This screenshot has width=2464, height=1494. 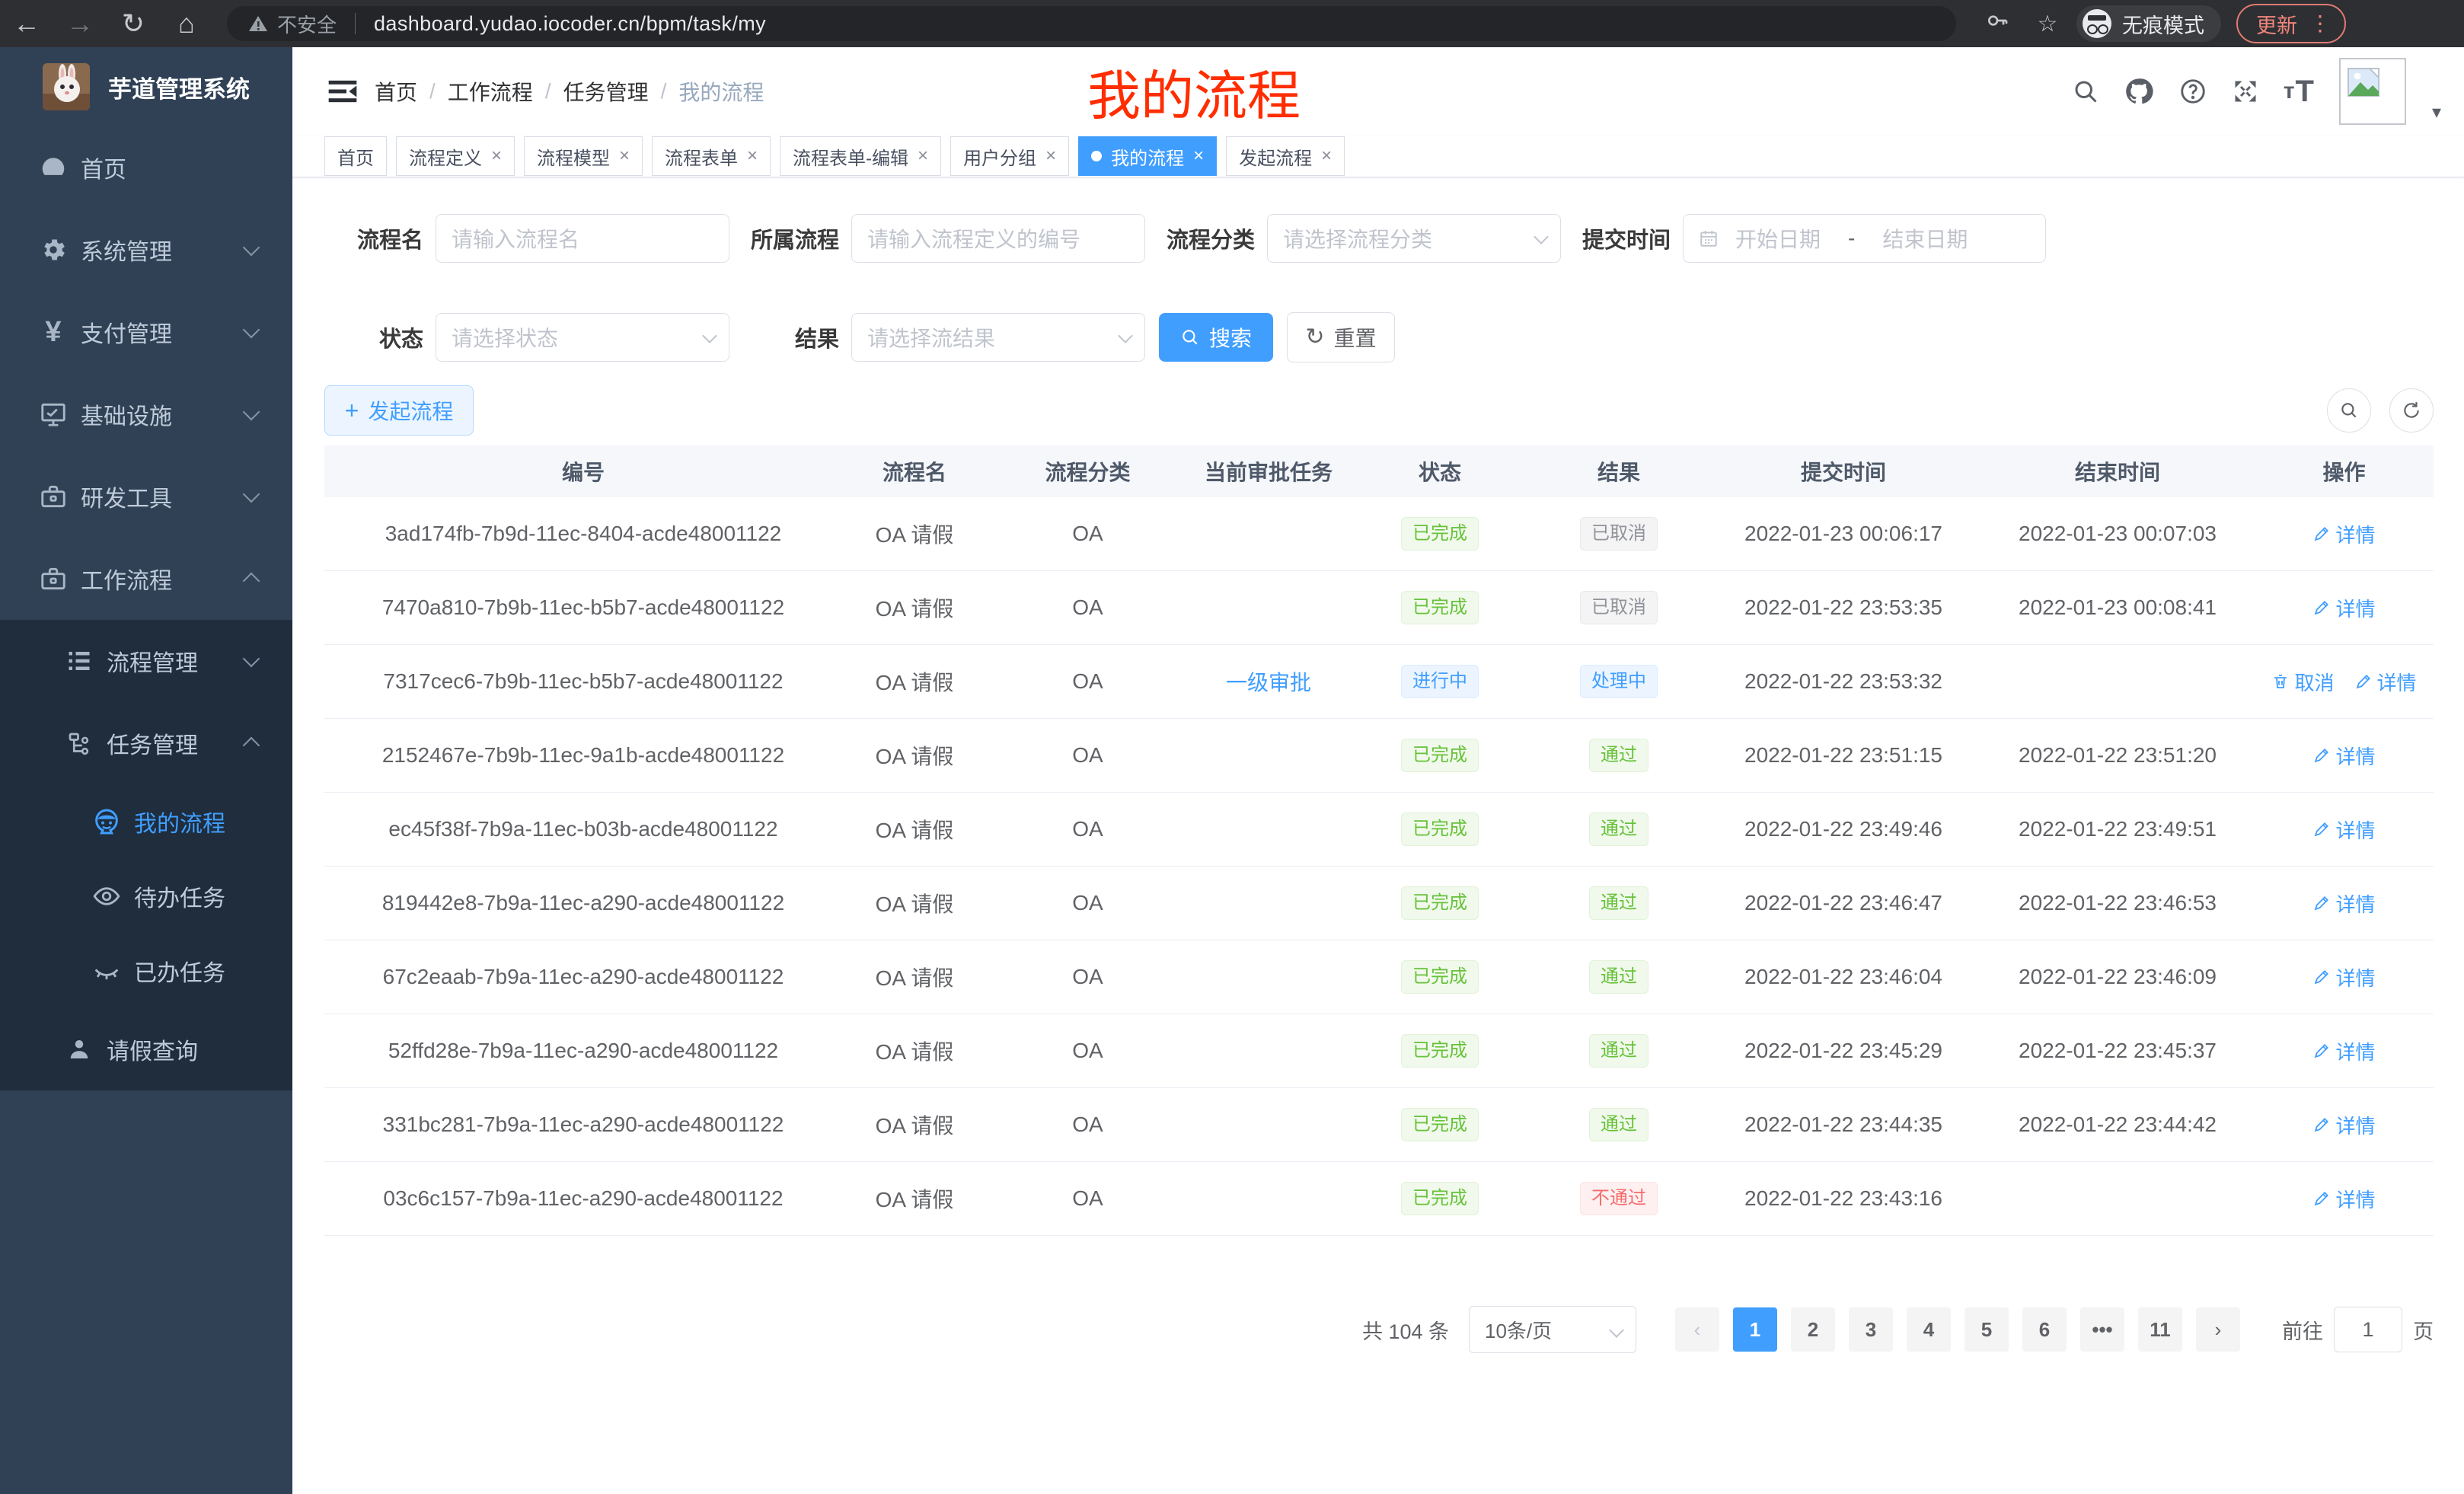 What do you see at coordinates (146, 496) in the screenshot?
I see `sidebar-item-devtools: 研发工具` at bounding box center [146, 496].